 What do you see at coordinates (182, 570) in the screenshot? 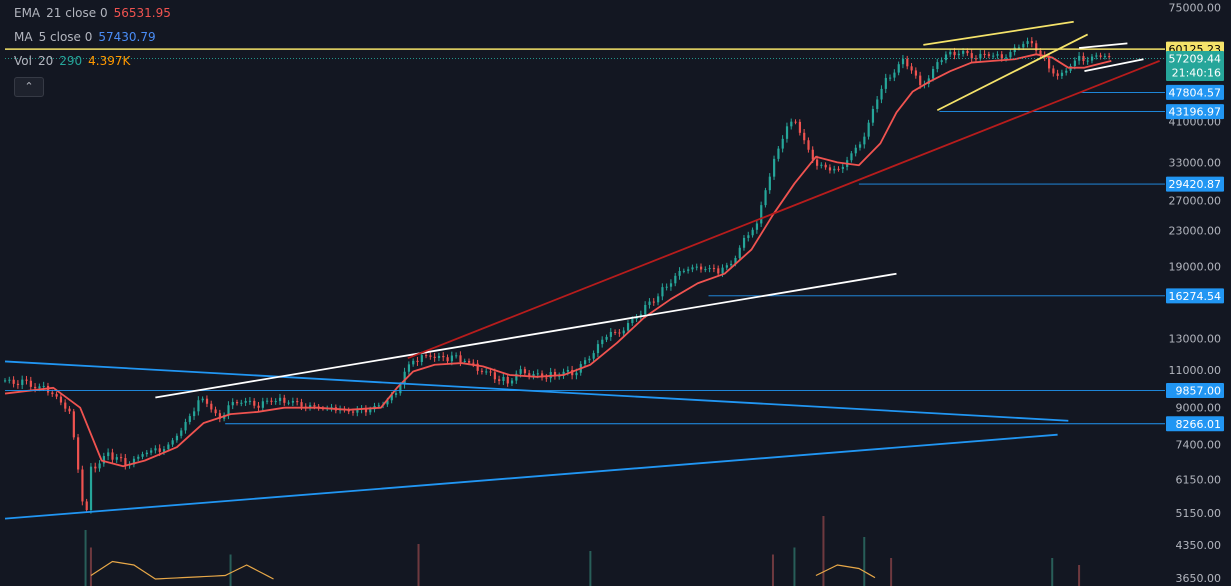
I see `volume-ma-line` at bounding box center [182, 570].